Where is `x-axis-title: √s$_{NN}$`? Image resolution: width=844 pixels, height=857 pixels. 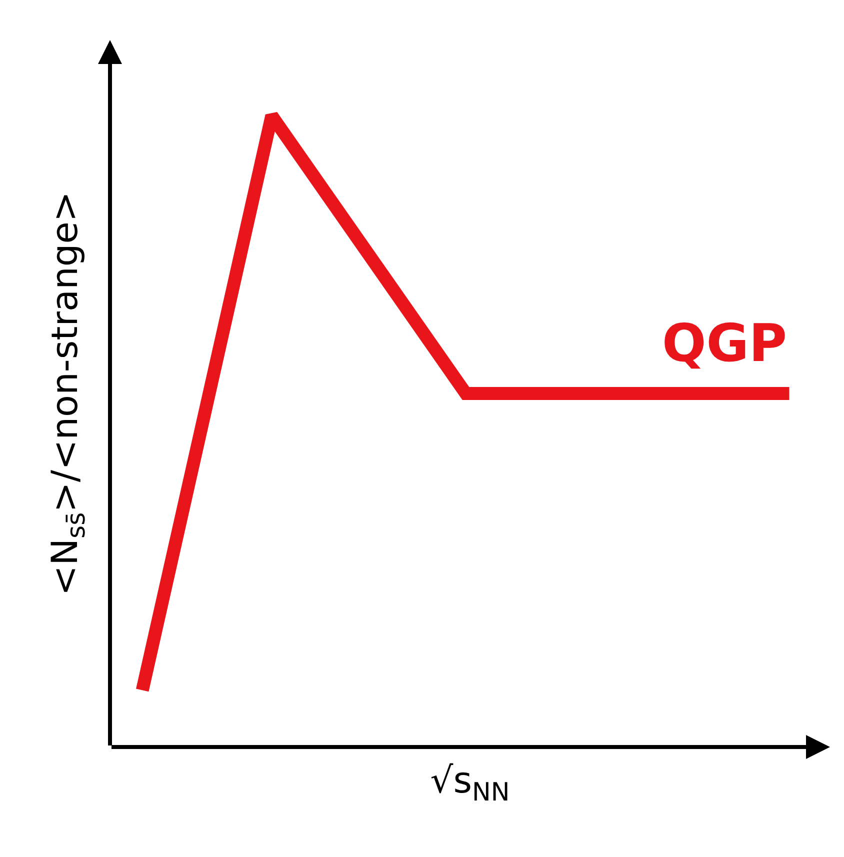
x-axis-title: √s$_{NN}$ is located at coordinates (470, 783).